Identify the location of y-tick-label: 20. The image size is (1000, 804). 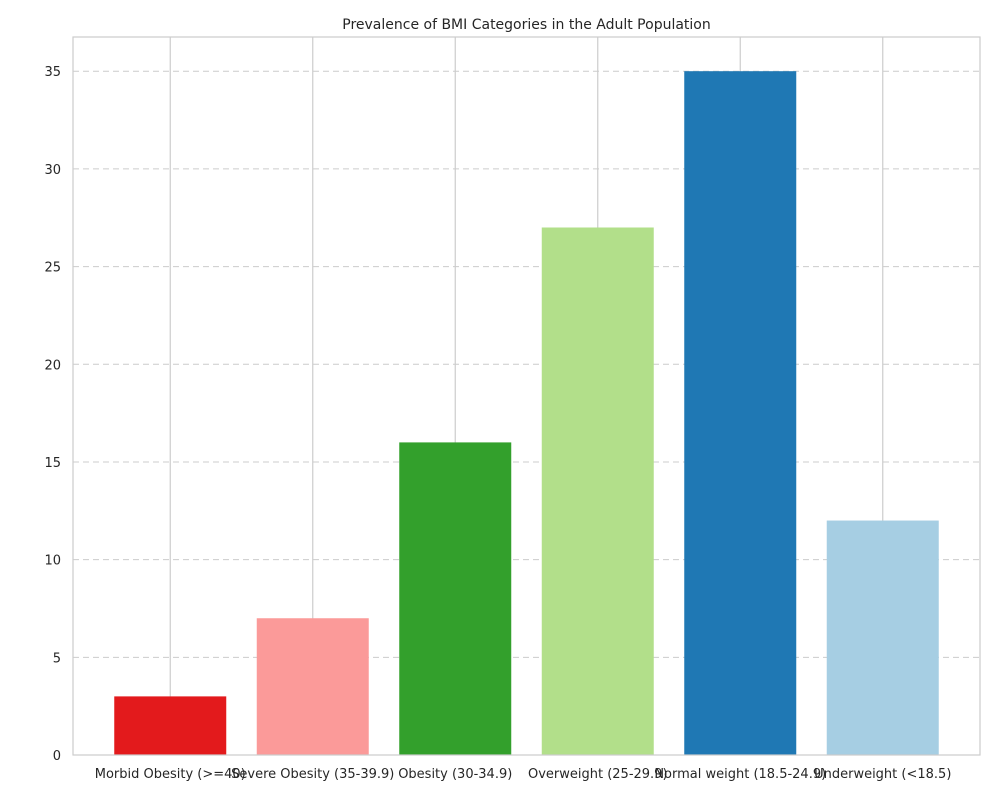
(52, 365).